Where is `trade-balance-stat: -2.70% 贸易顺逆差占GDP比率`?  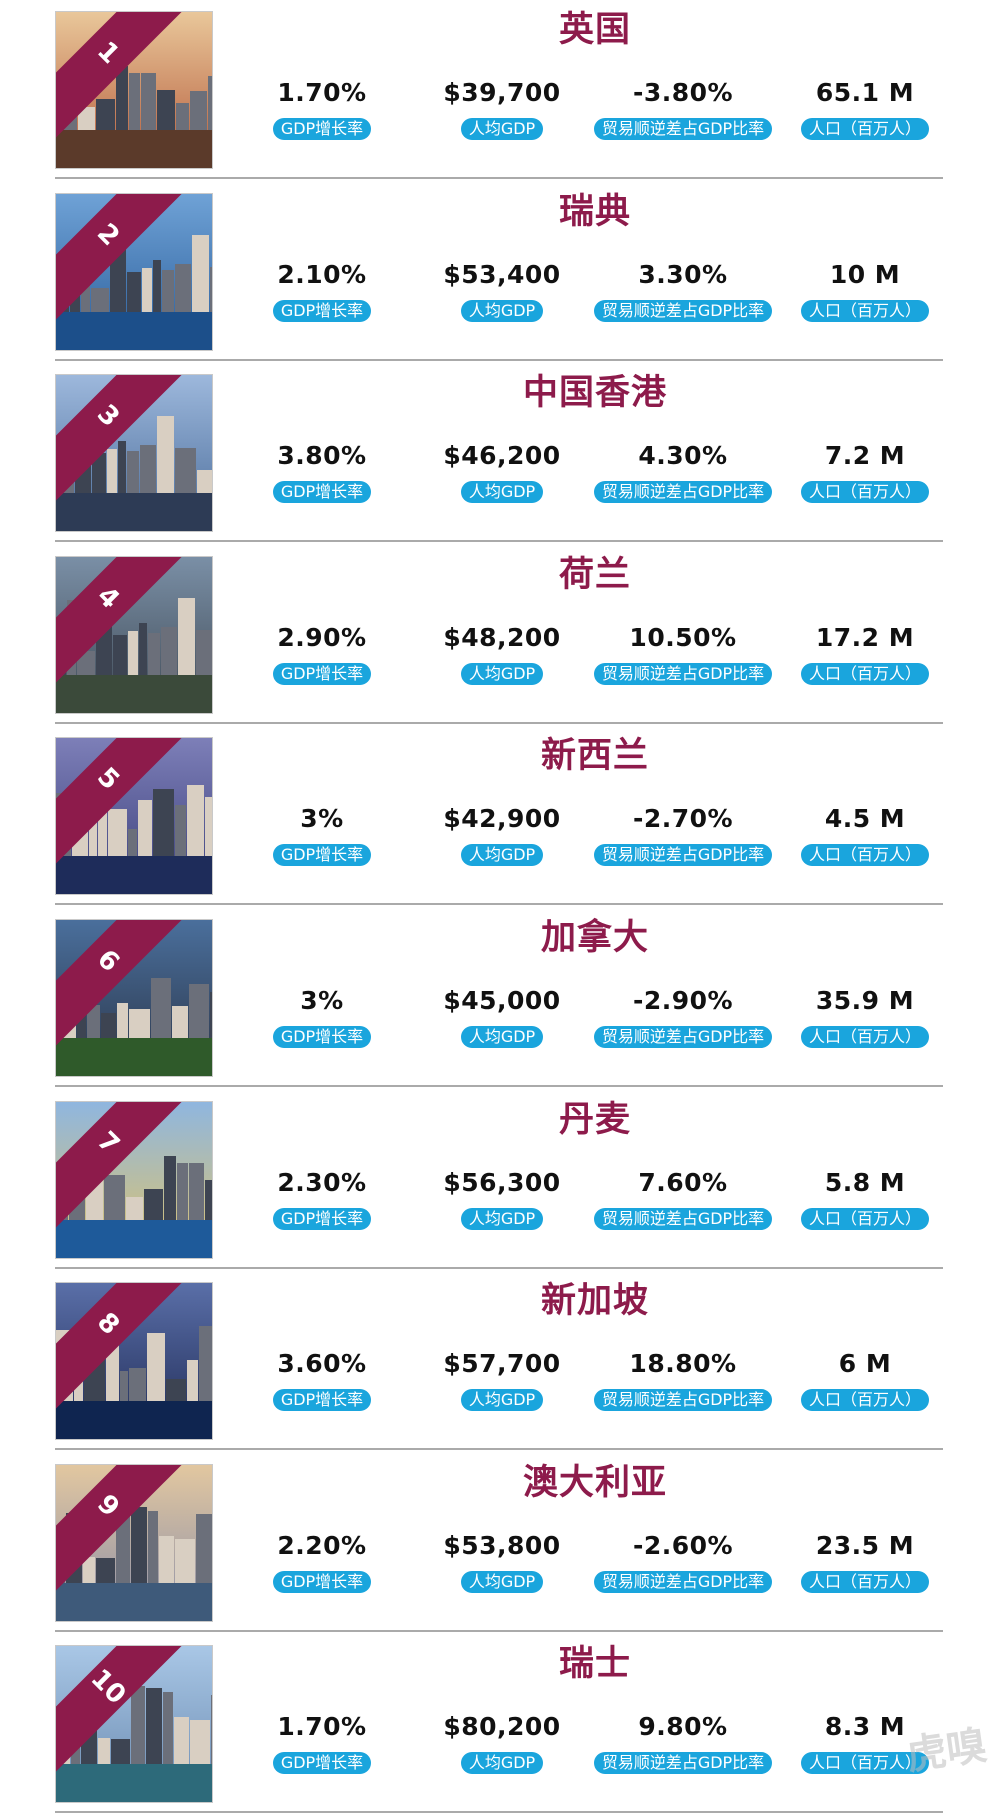 trade-balance-stat: -2.70% 贸易顺逆差占GDP比率 is located at coordinates (683, 835).